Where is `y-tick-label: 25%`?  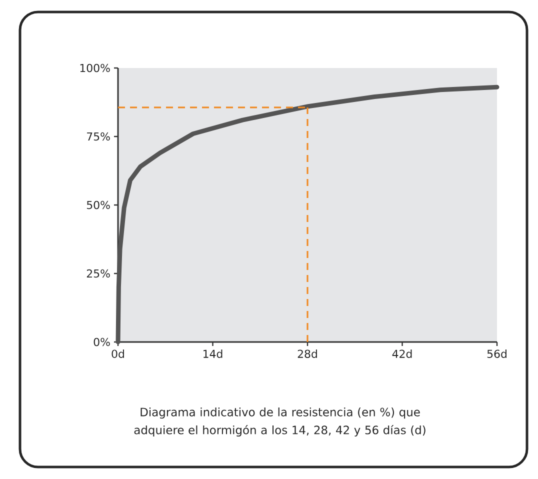 y-tick-label: 25% is located at coordinates (98, 273).